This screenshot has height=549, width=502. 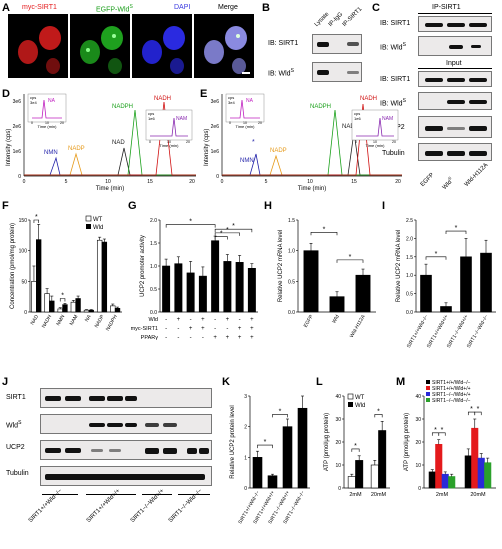 I want to click on d-peak-nadp: NADP, so click(x=76, y=149).